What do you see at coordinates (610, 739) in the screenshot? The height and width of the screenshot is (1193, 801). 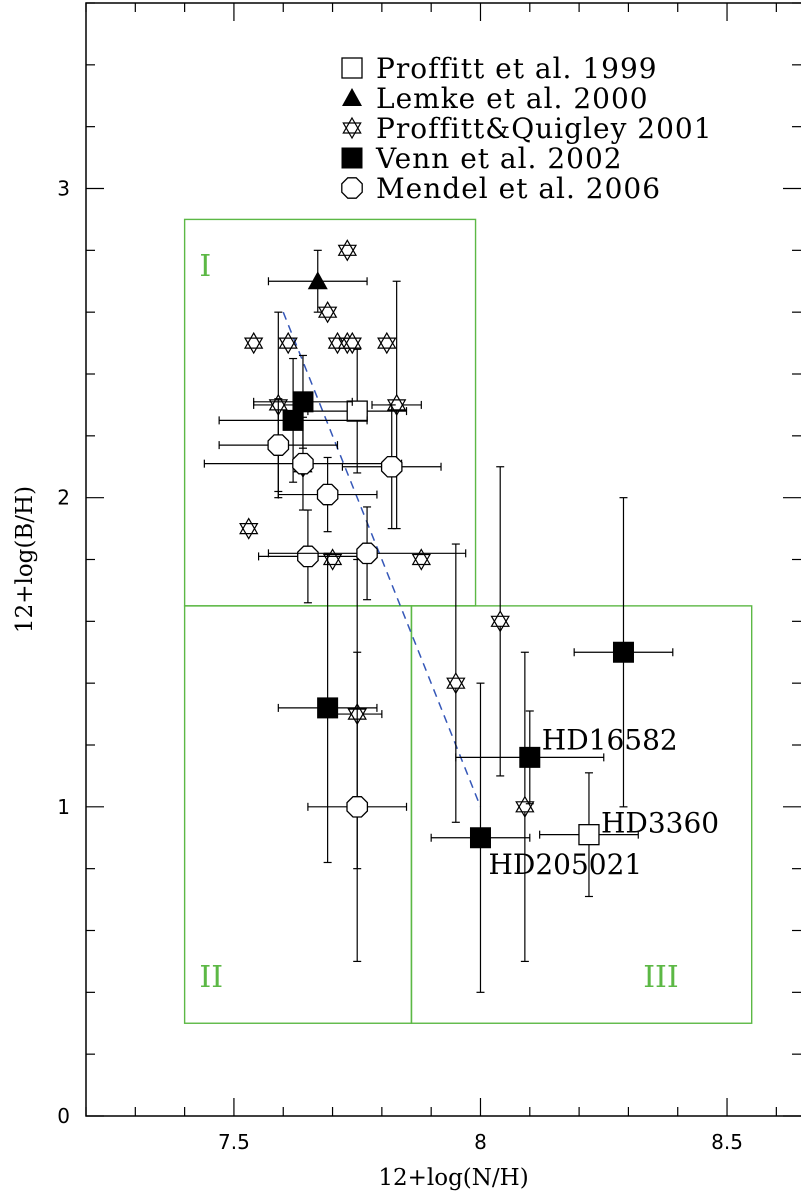 I see `star-label: HD16582` at bounding box center [610, 739].